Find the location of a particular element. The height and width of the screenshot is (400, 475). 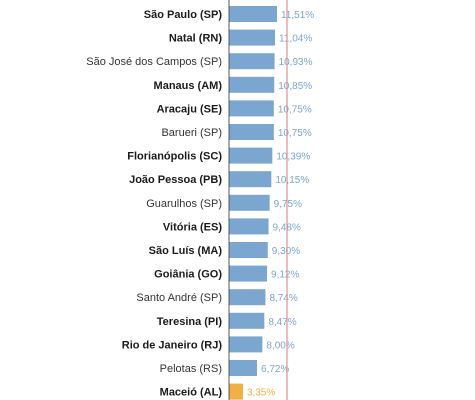

value-label: 9,75% is located at coordinates (288, 204).